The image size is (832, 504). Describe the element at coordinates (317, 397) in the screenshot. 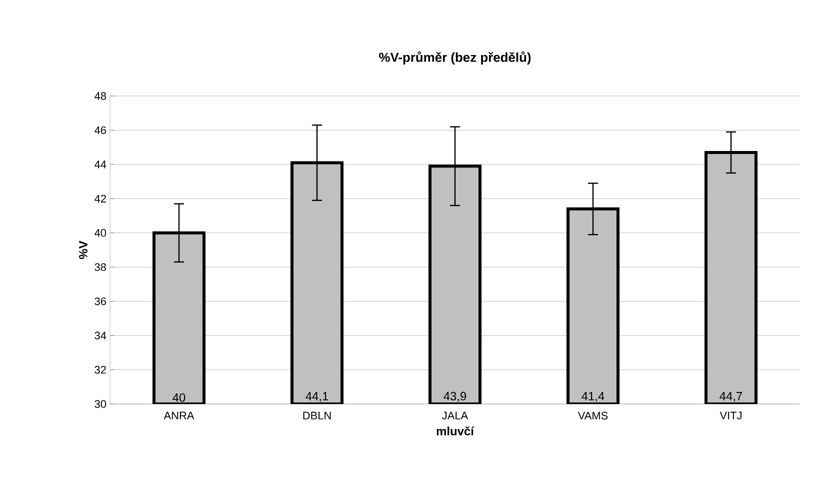

I see `data-label: 44,1` at that location.